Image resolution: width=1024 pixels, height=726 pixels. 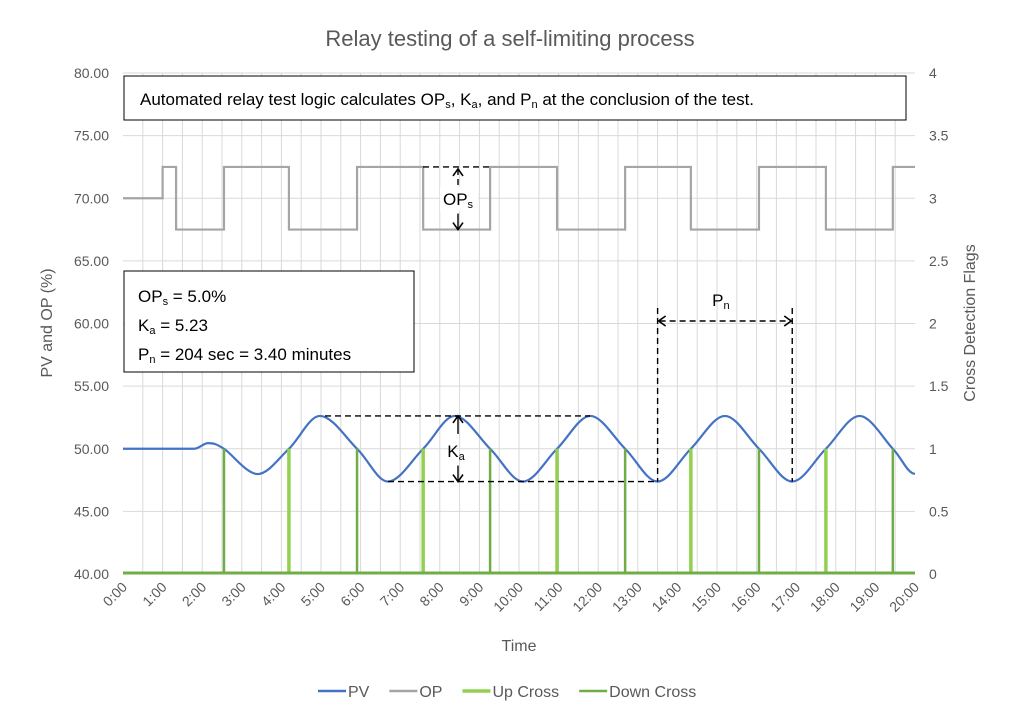 I want to click on y-tick-label: 50.00, so click(x=91, y=449).